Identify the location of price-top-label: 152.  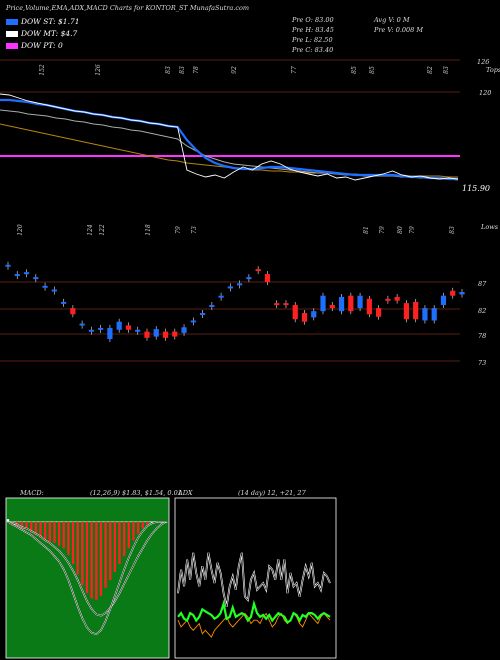
(42, 70).